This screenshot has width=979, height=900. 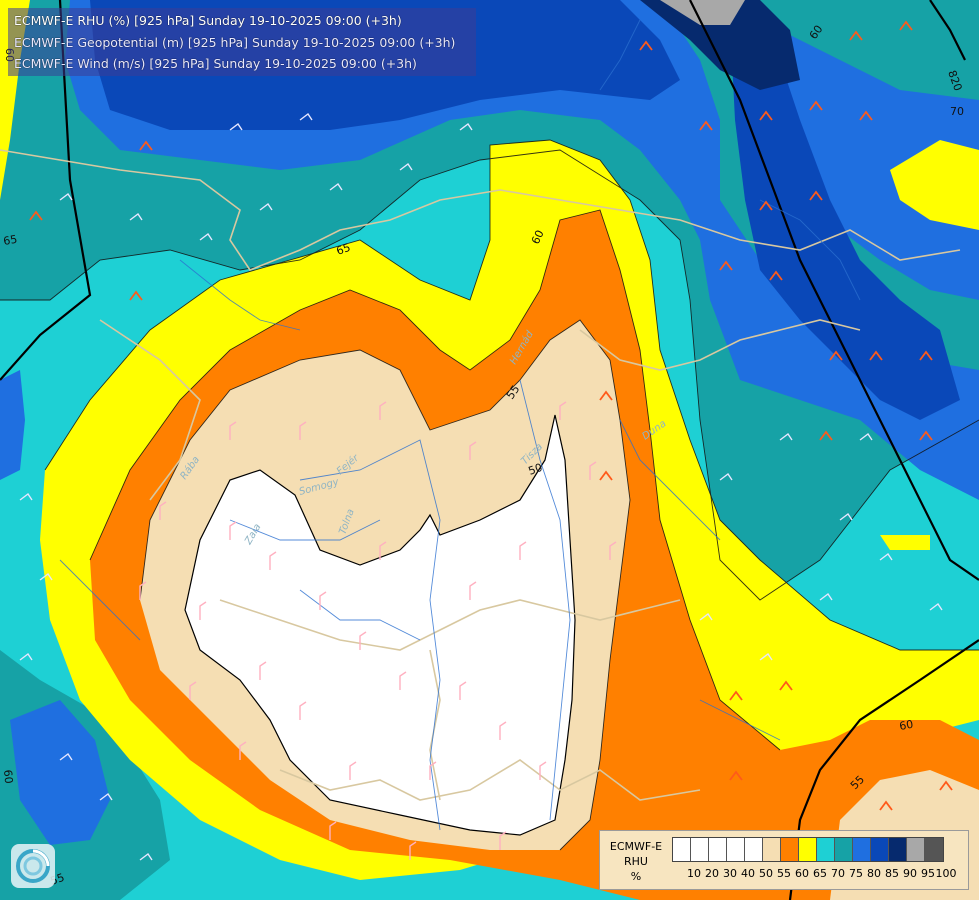 What do you see at coordinates (892, 873) in the screenshot?
I see `legend-label: 85` at bounding box center [892, 873].